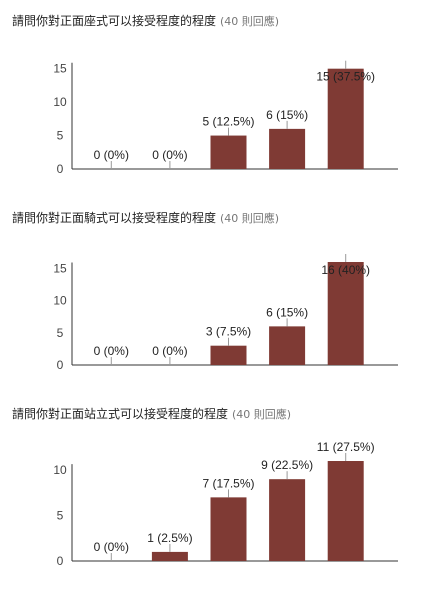 This screenshot has height=590, width=448. I want to click on data-label: 15 (37.5%), so click(345, 77).